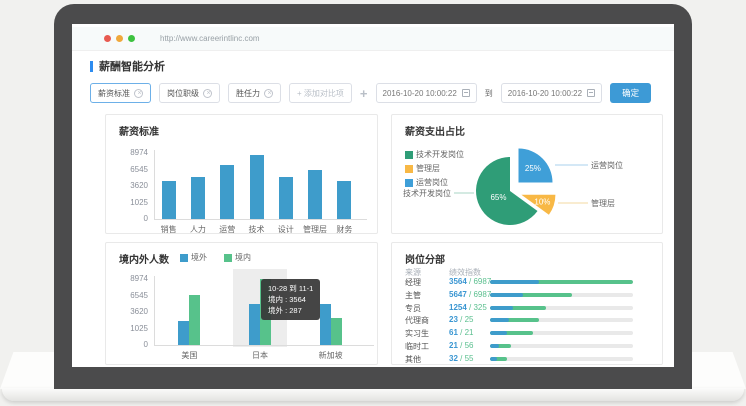 The height and width of the screenshot is (406, 746). I want to click on legend-item-技术开发岗位: 技术开发岗位, so click(434, 154).